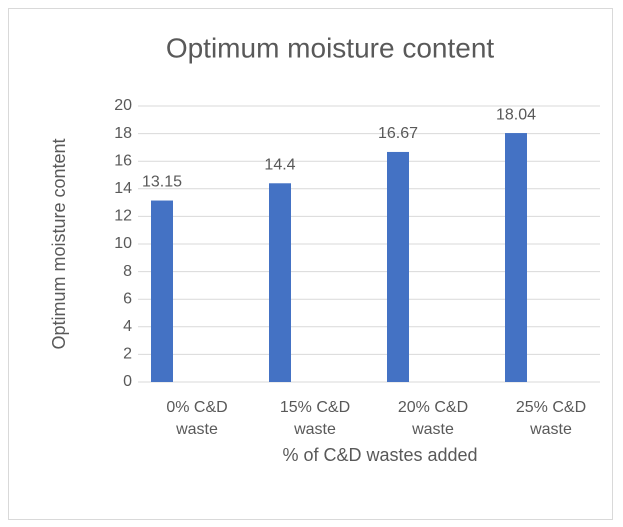  Describe the element at coordinates (123, 188) in the screenshot. I see `y-tick-label: 14` at that location.